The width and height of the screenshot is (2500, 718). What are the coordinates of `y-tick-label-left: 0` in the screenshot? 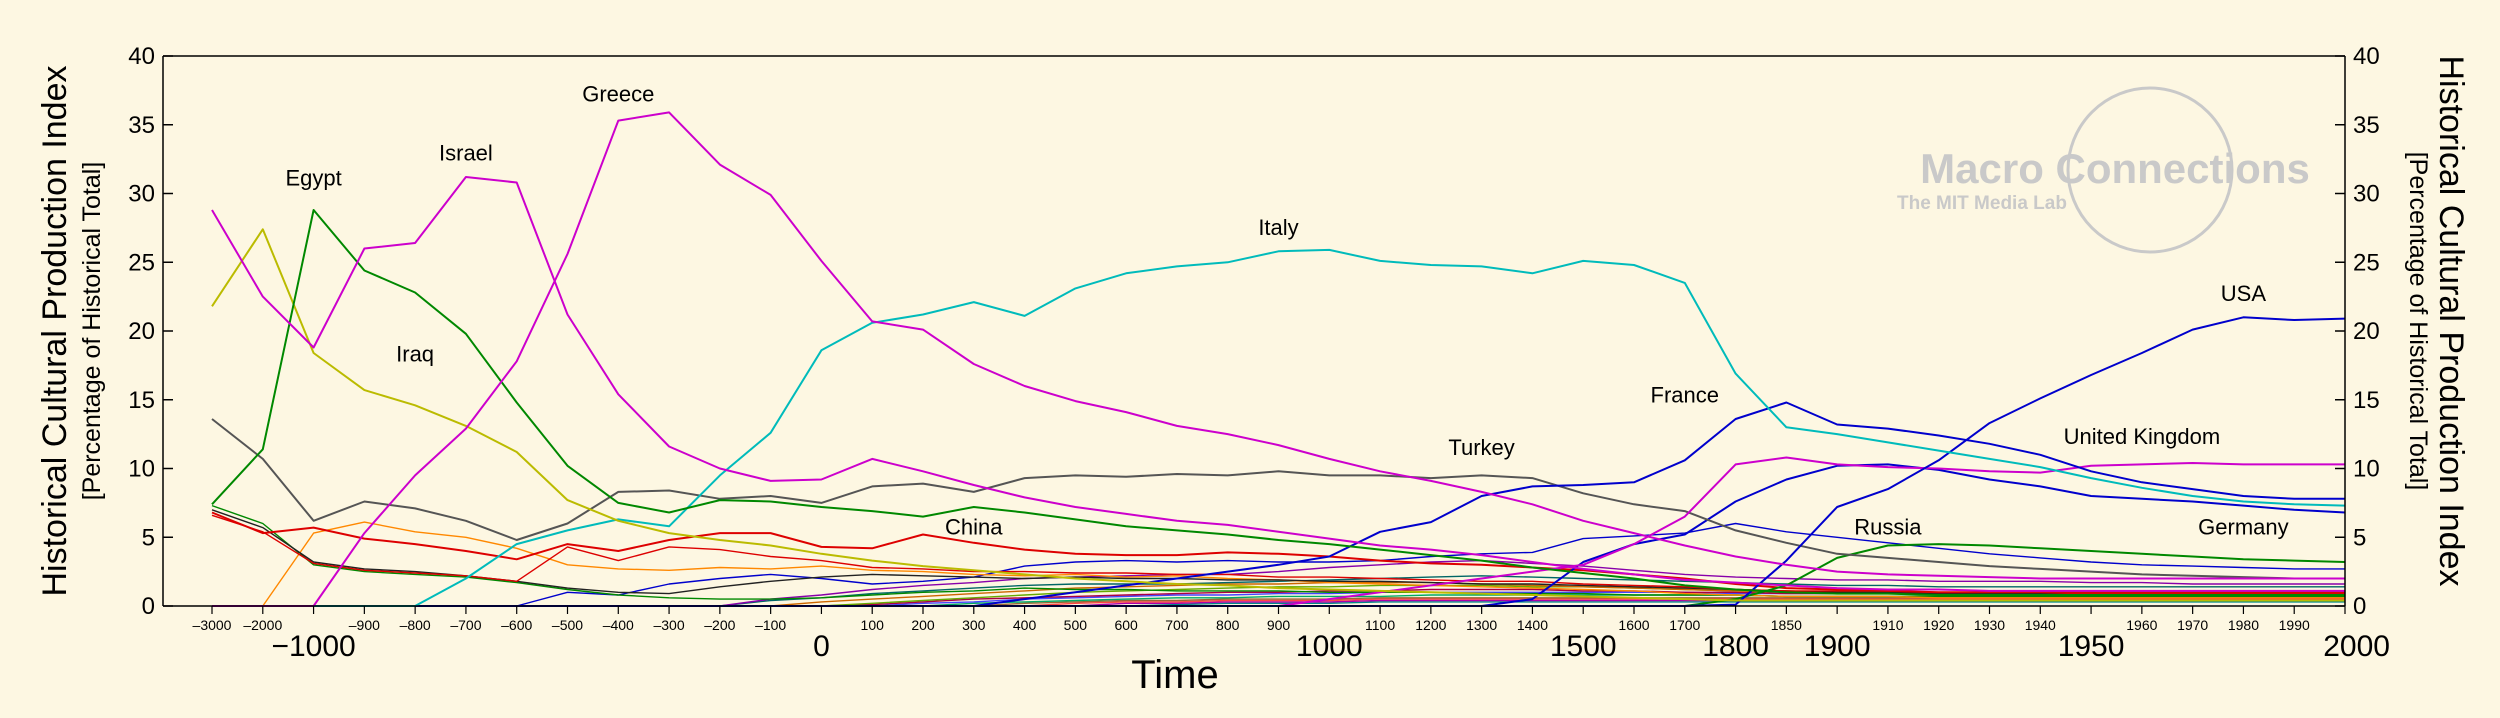 It's located at (148, 606).